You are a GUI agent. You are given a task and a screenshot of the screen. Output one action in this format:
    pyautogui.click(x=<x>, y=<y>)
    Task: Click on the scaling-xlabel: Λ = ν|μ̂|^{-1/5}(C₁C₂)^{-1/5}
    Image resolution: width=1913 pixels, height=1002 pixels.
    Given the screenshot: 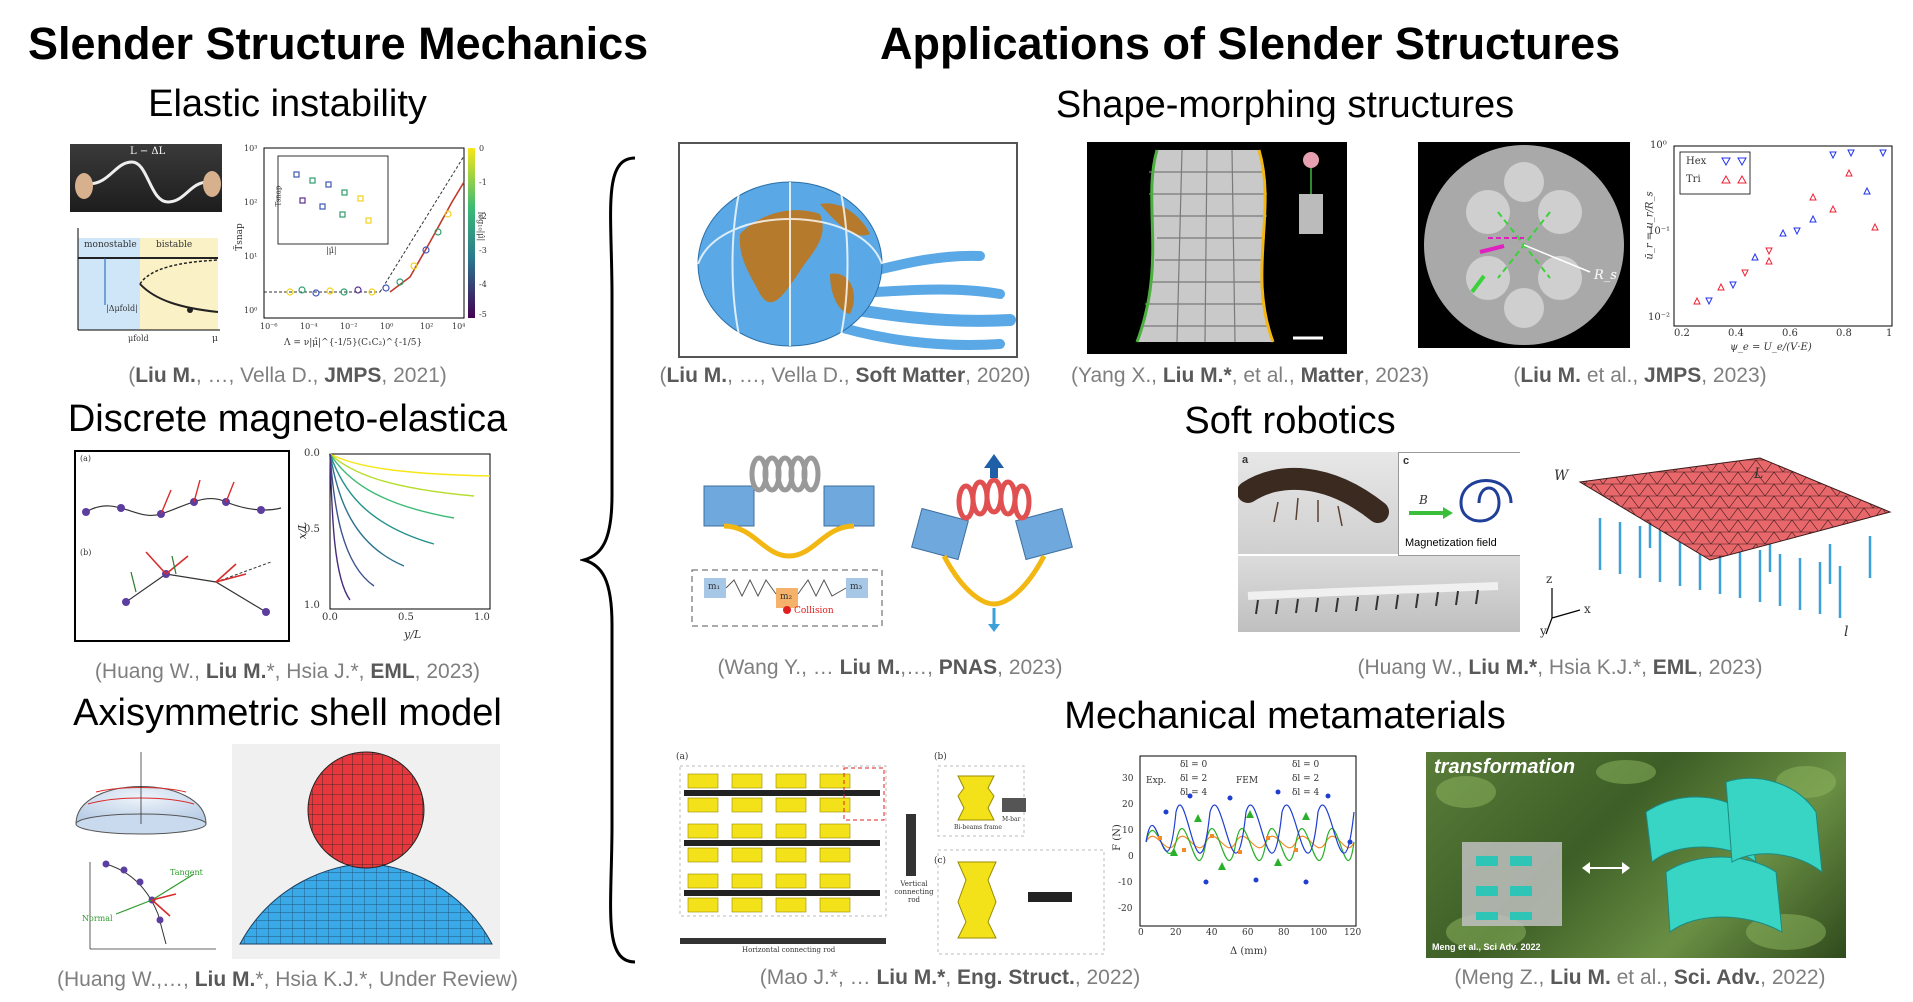 What is the action you would take?
    pyautogui.click(x=353, y=343)
    